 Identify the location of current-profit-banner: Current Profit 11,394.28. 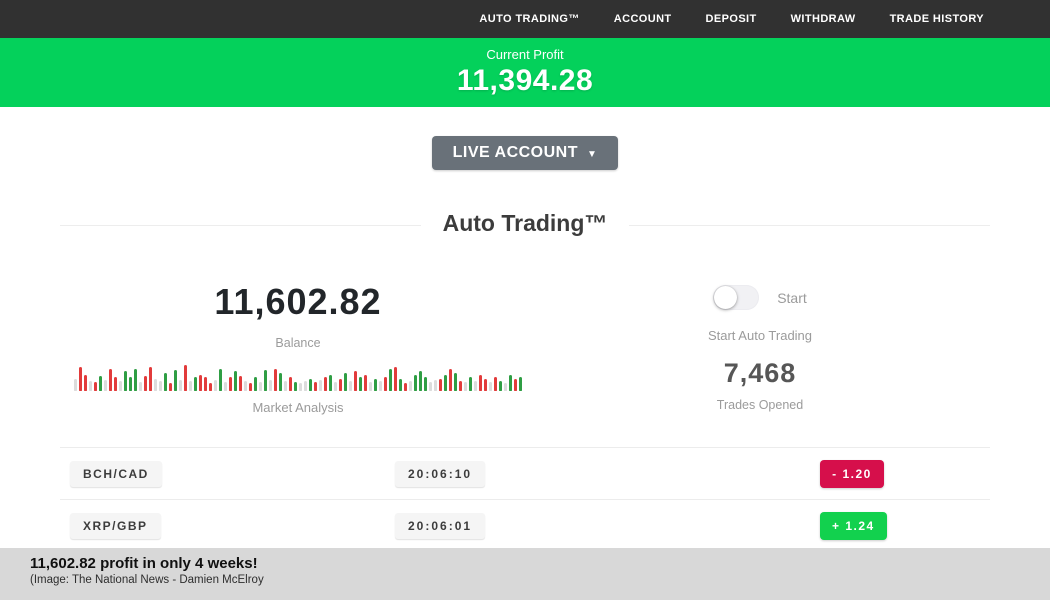
(525, 72).